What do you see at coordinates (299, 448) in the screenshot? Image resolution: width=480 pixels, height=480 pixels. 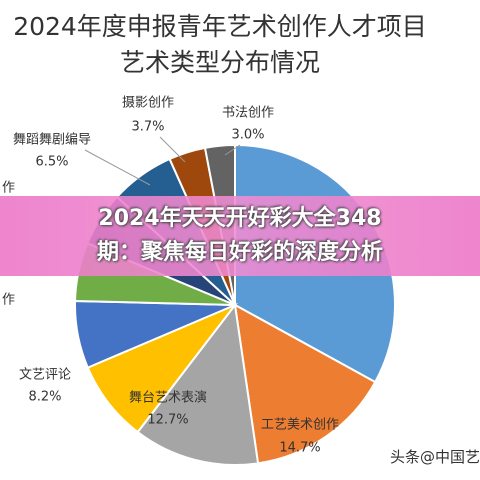 I see `value-label: 14.7%` at bounding box center [299, 448].